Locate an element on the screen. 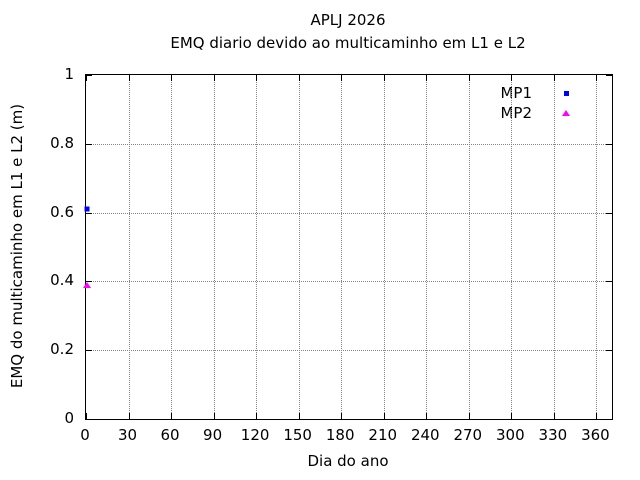 The image size is (640, 480). data-point-mp2 is located at coordinates (87, 284).